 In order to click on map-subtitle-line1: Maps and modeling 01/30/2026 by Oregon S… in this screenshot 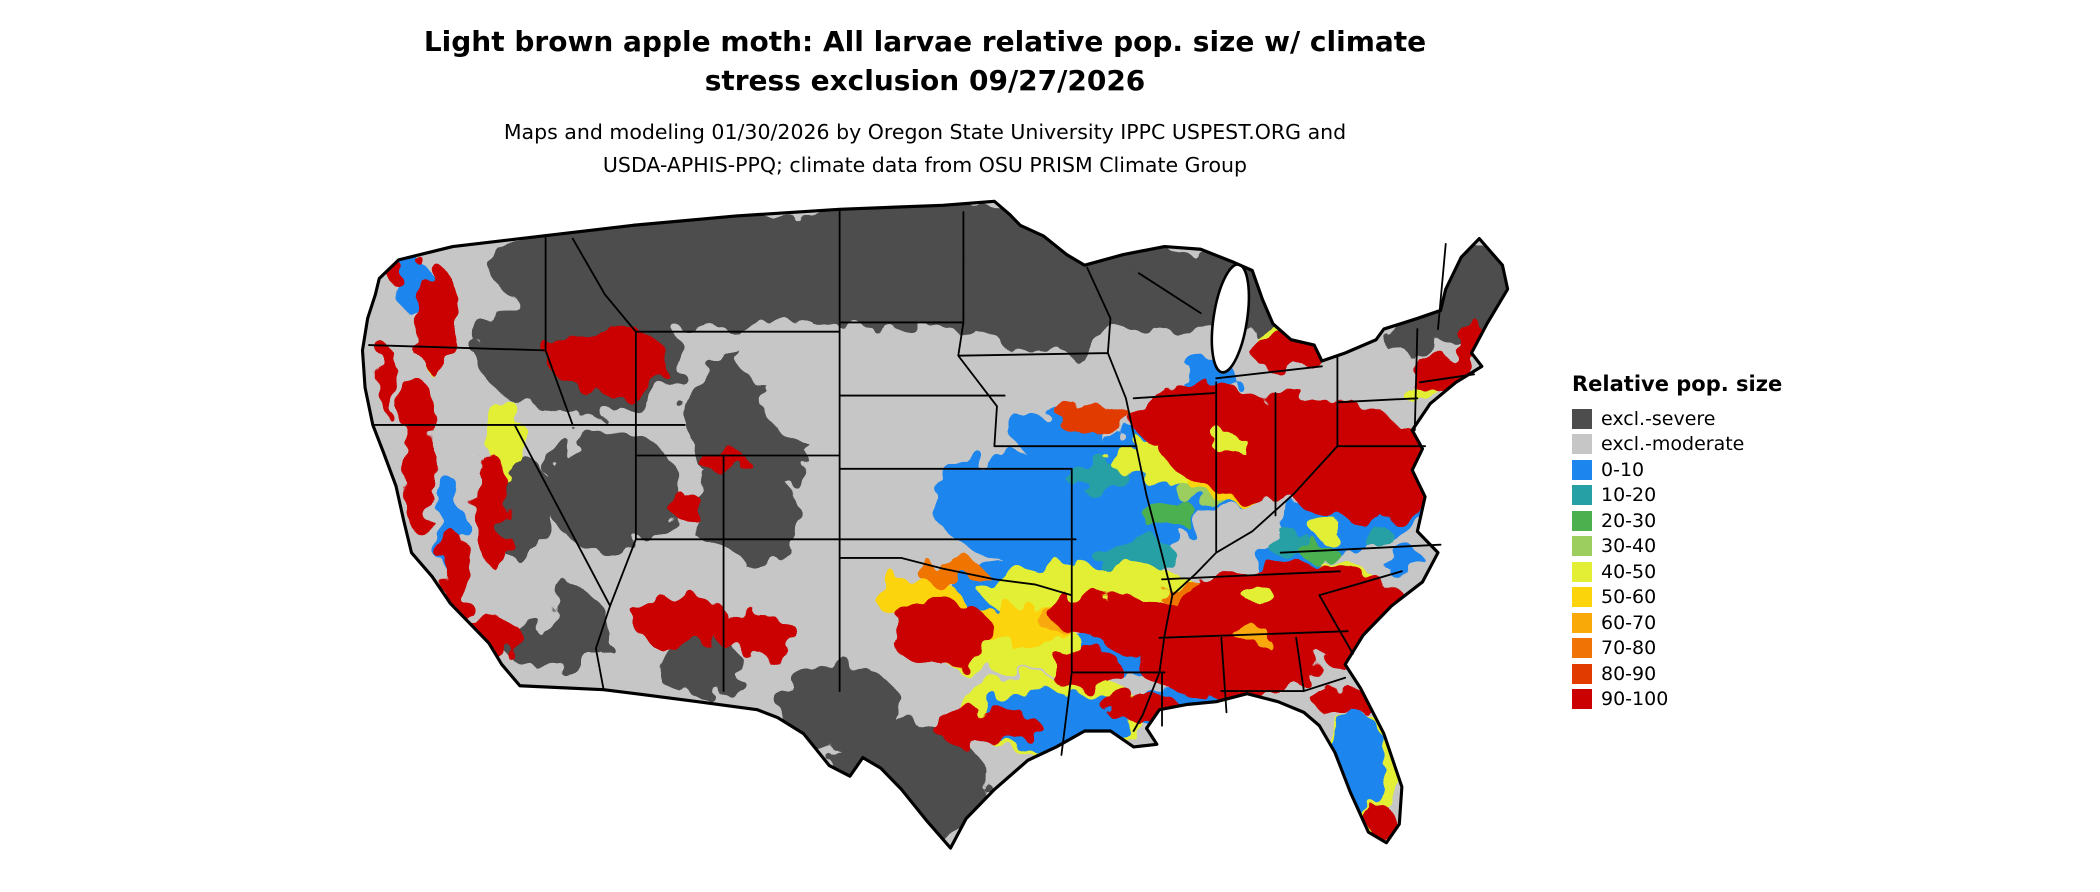, I will do `click(925, 132)`.